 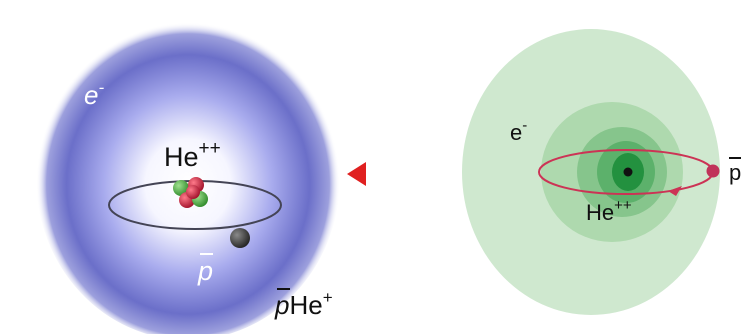 I want to click on antiproton-dot-right, so click(x=713, y=171).